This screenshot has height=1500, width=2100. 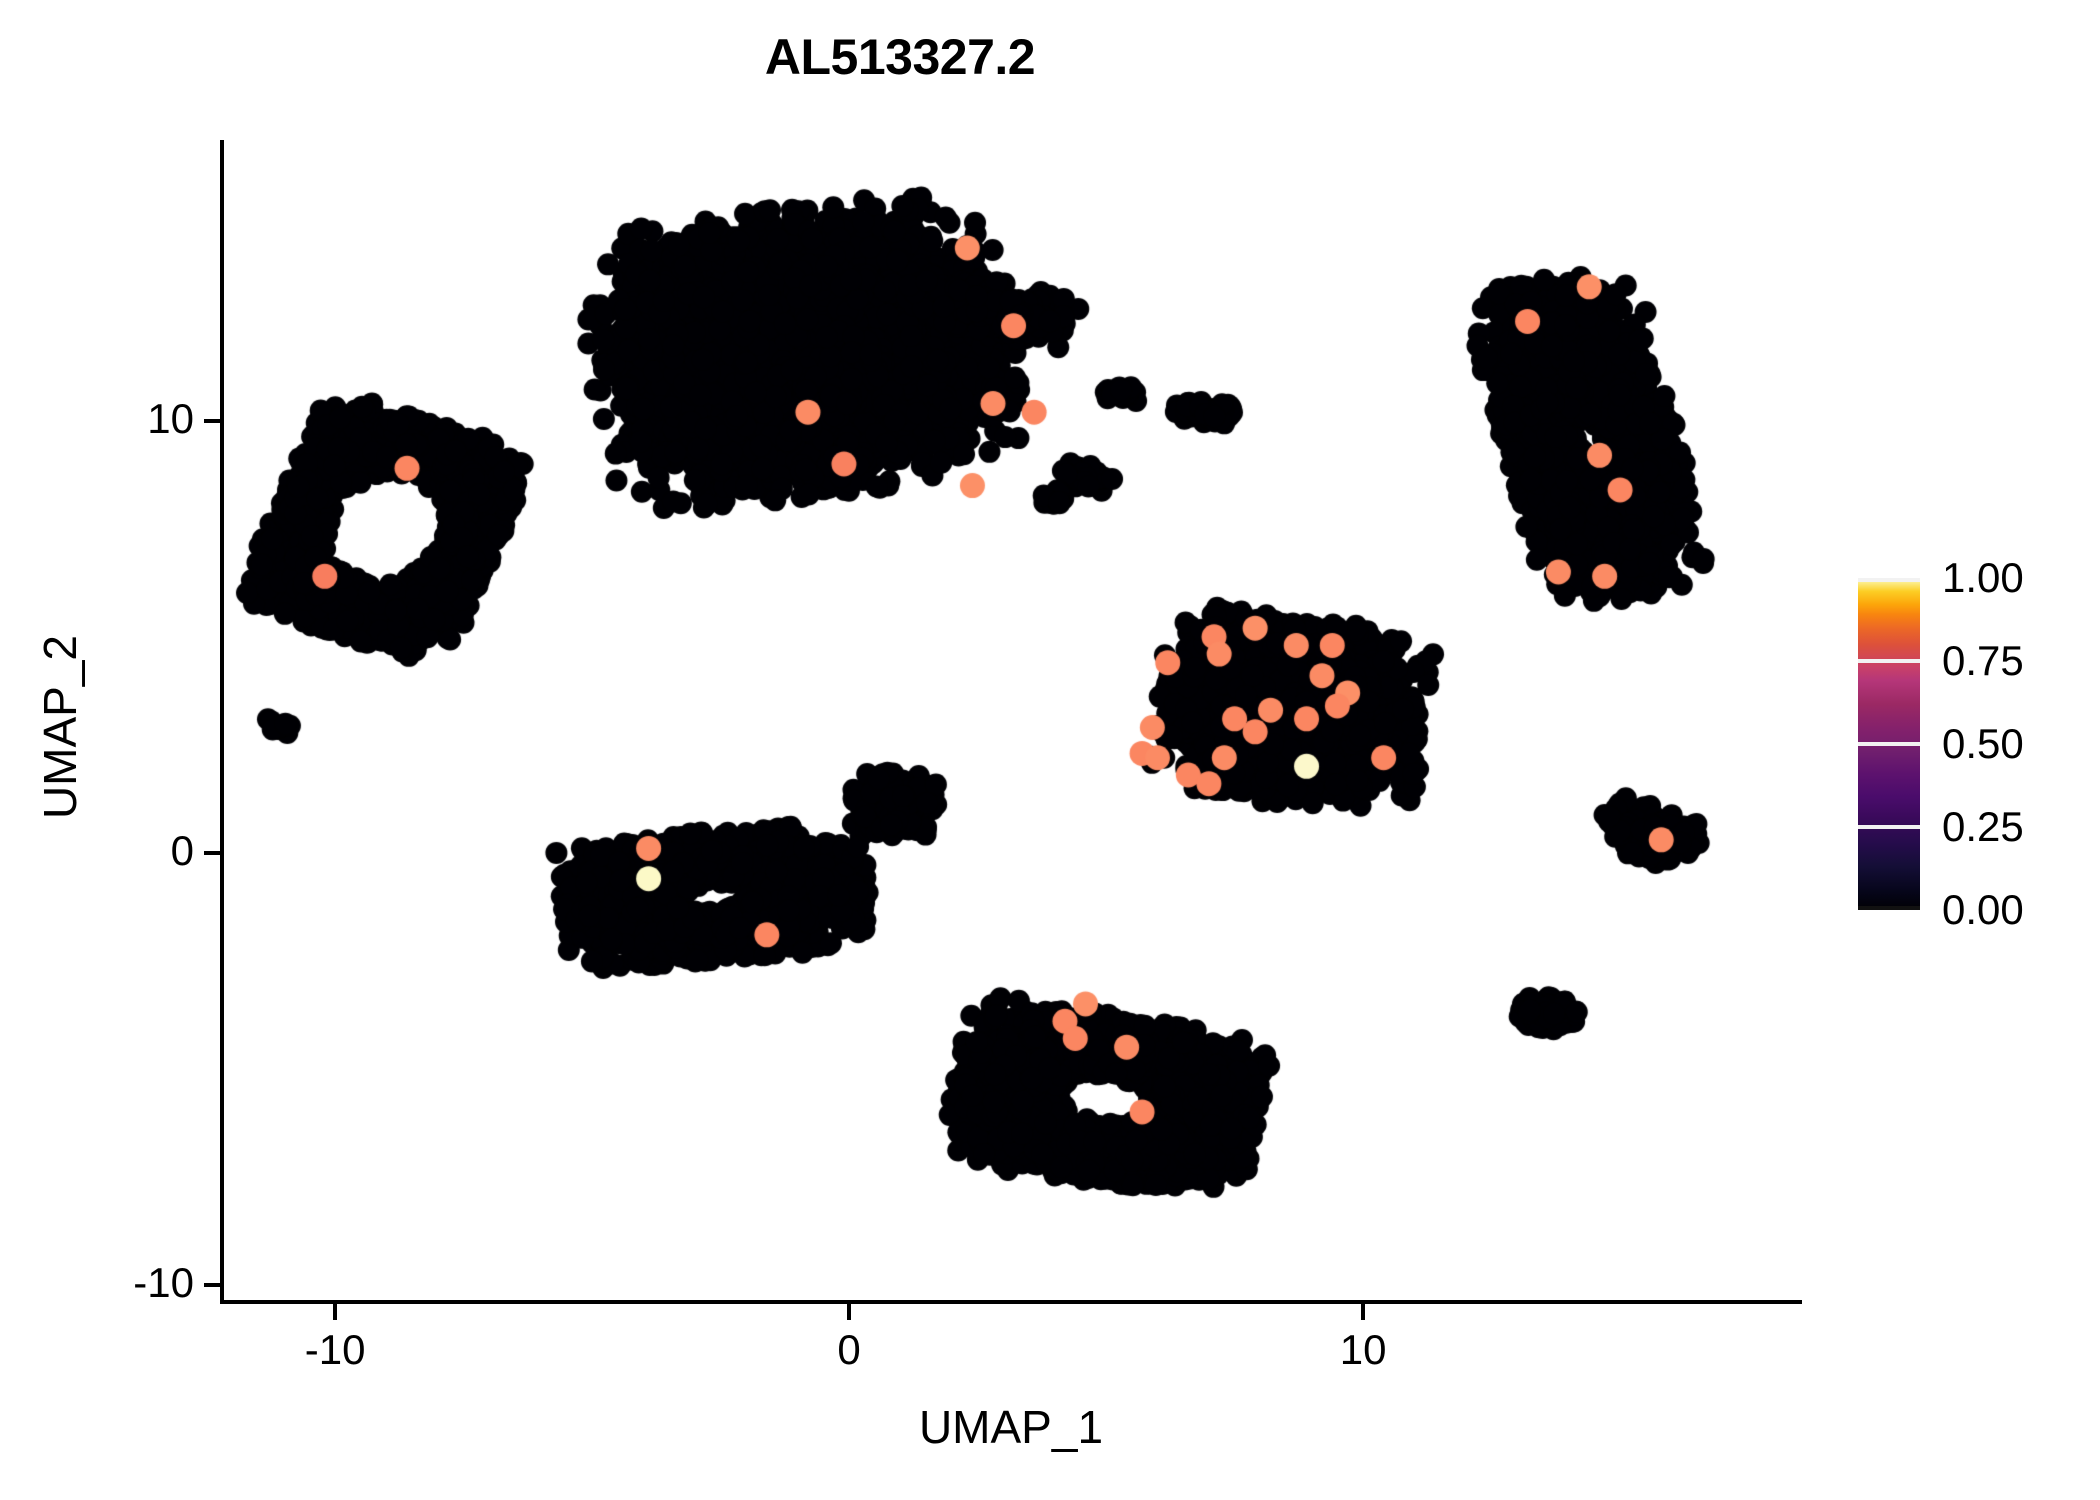 What do you see at coordinates (182, 850) in the screenshot?
I see `y-tick-label: 0` at bounding box center [182, 850].